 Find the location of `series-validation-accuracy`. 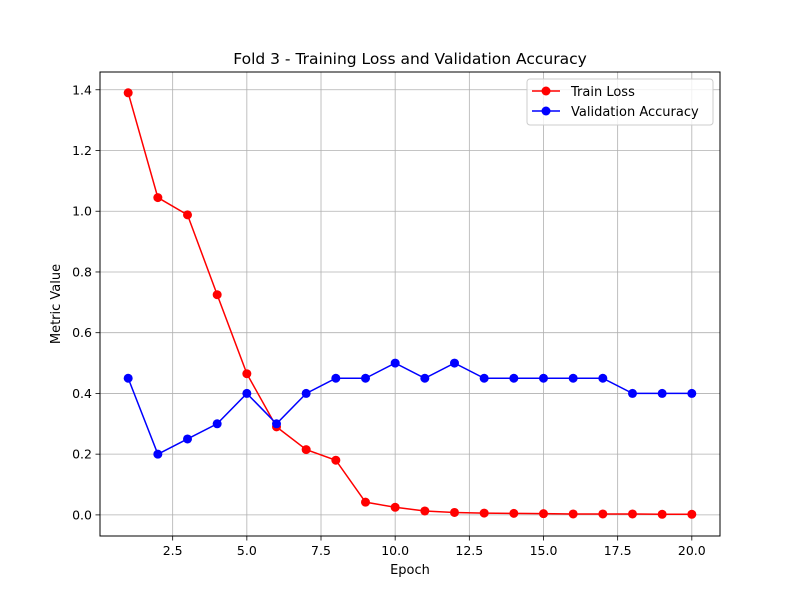

series-validation-accuracy is located at coordinates (410, 408).